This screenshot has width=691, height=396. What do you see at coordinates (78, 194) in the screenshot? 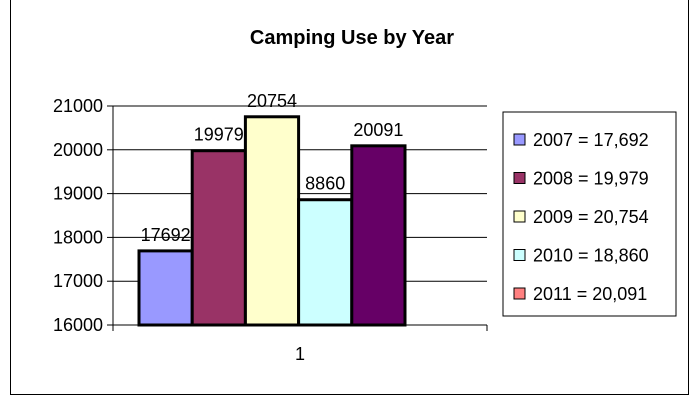
I see `y-tick-label: 19000` at bounding box center [78, 194].